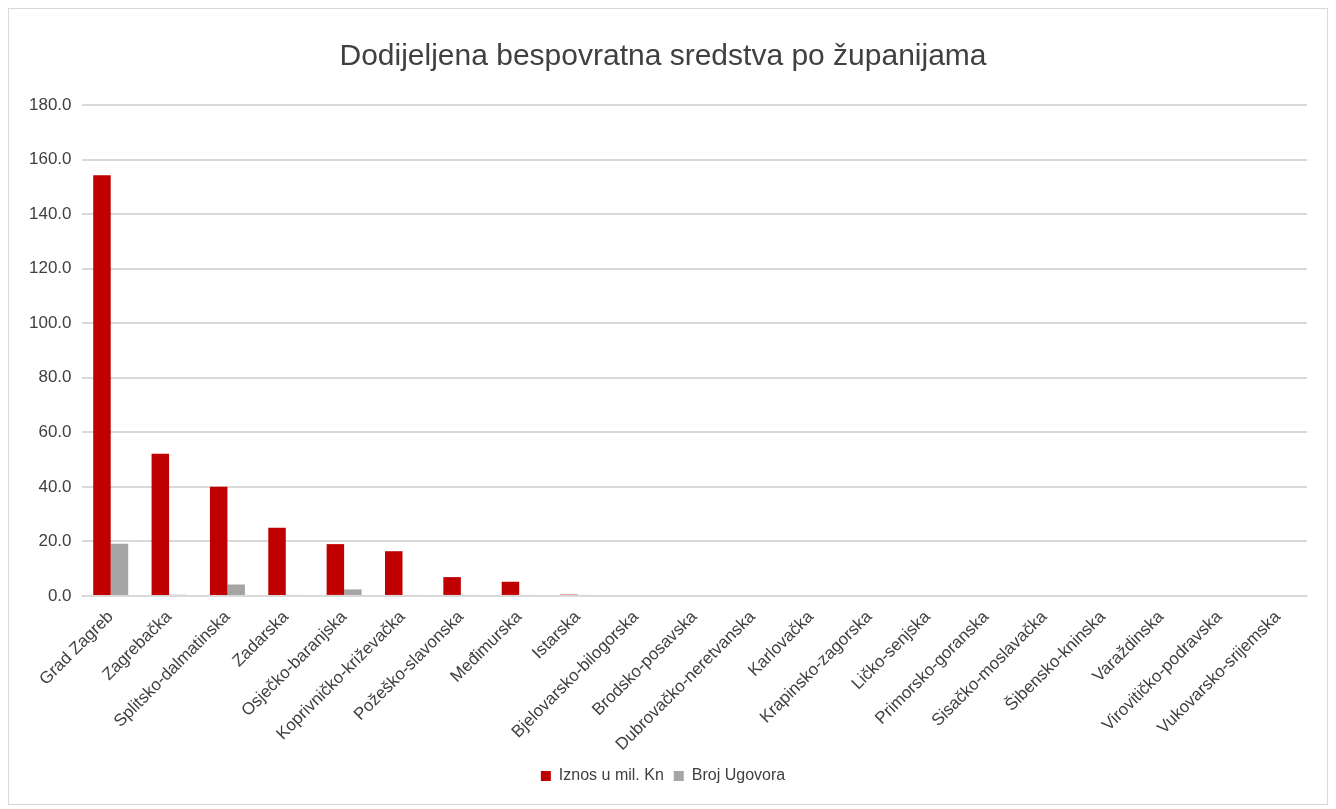  Describe the element at coordinates (50, 322) in the screenshot. I see `y-tick-label: 100.0` at that location.